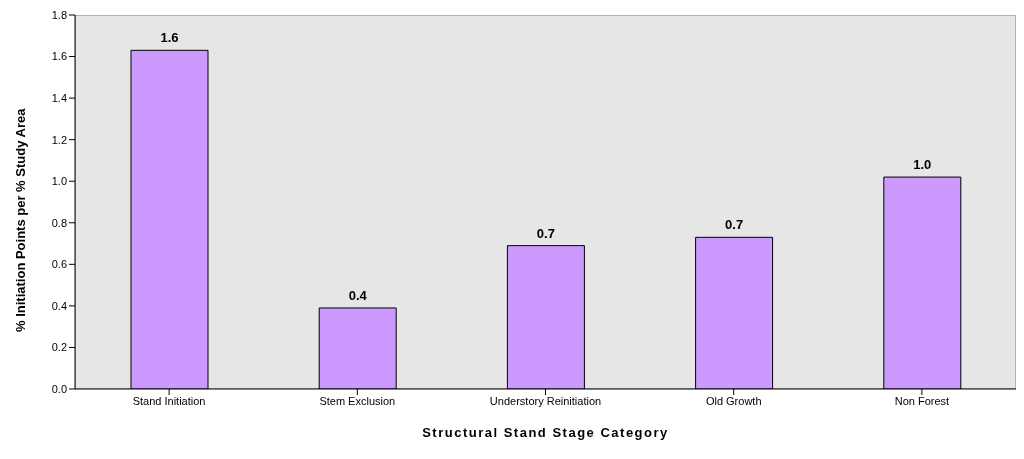 The height and width of the screenshot is (459, 1024). What do you see at coordinates (20, 219) in the screenshot?
I see `y-axis-title: % Initiation Points per % Study Area` at bounding box center [20, 219].